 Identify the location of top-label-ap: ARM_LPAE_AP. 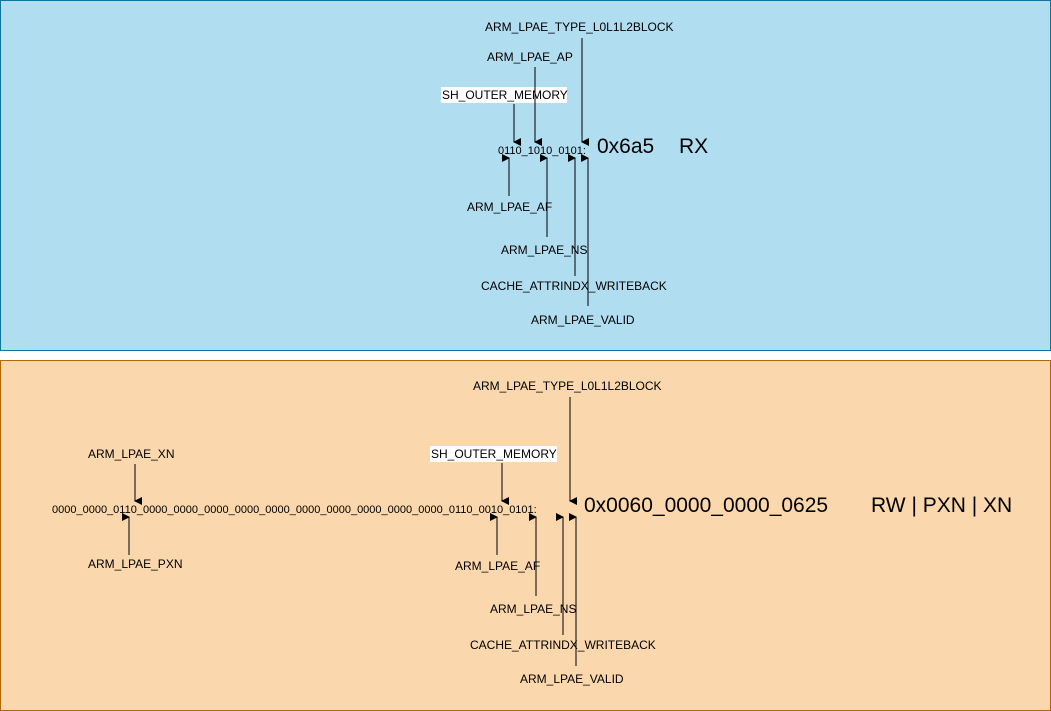
(530, 57).